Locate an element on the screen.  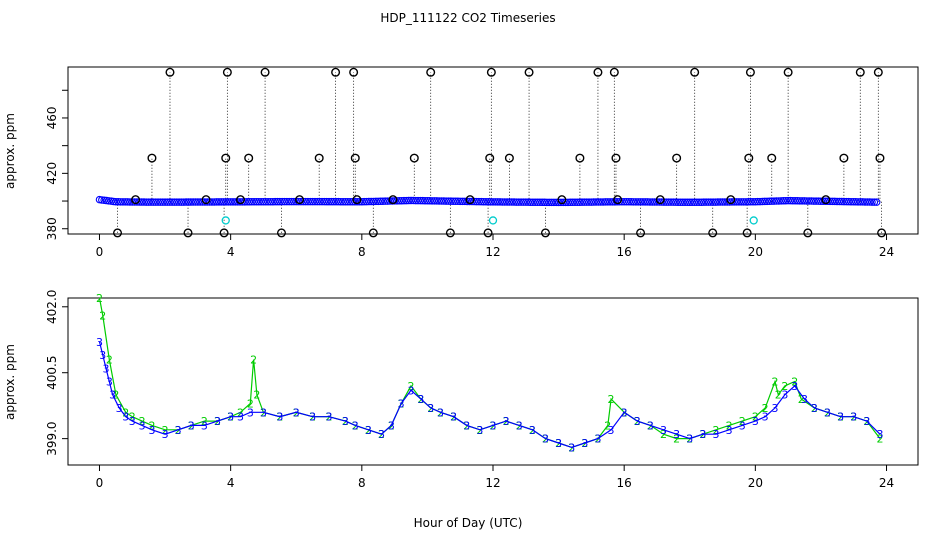
bottom-x-tick-label: 8 is located at coordinates (362, 483).